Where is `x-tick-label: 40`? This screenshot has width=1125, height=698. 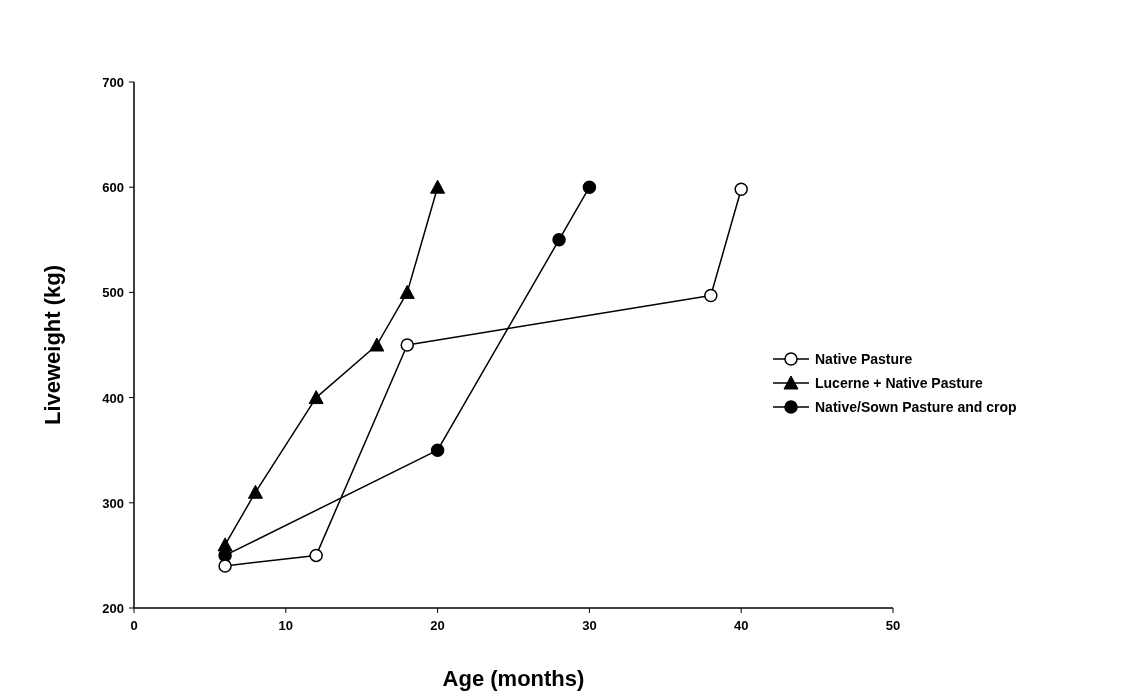 x-tick-label: 40 is located at coordinates (741, 625).